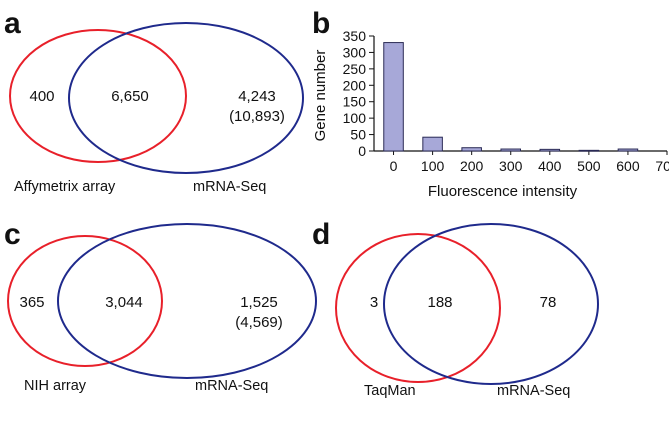  Describe the element at coordinates (257, 96) in the screenshot. I see `venn-a-right-count: 4,243` at that location.